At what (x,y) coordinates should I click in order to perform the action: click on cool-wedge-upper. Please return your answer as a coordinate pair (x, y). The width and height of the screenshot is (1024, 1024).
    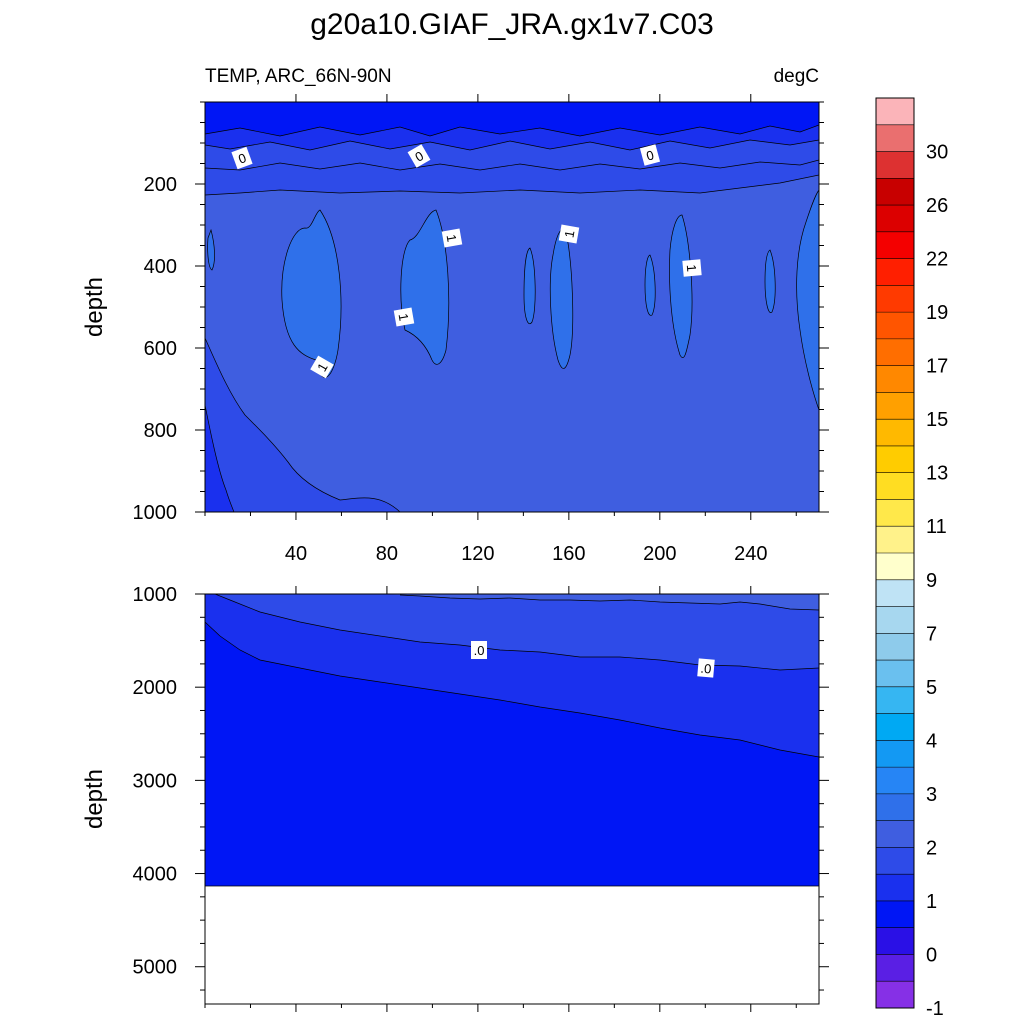
    Looking at the image, I should click on (302, 425).